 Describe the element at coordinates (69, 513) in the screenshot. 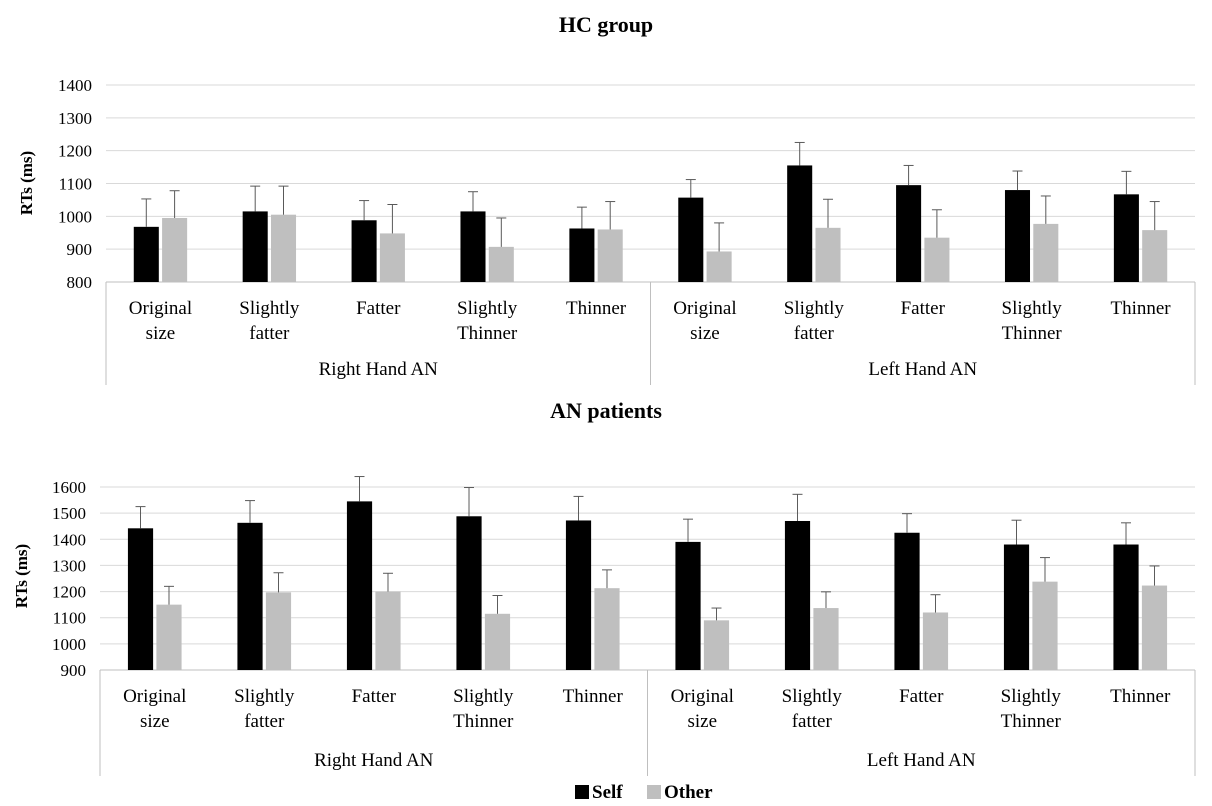

I see `y-tick-label: 1500` at that location.